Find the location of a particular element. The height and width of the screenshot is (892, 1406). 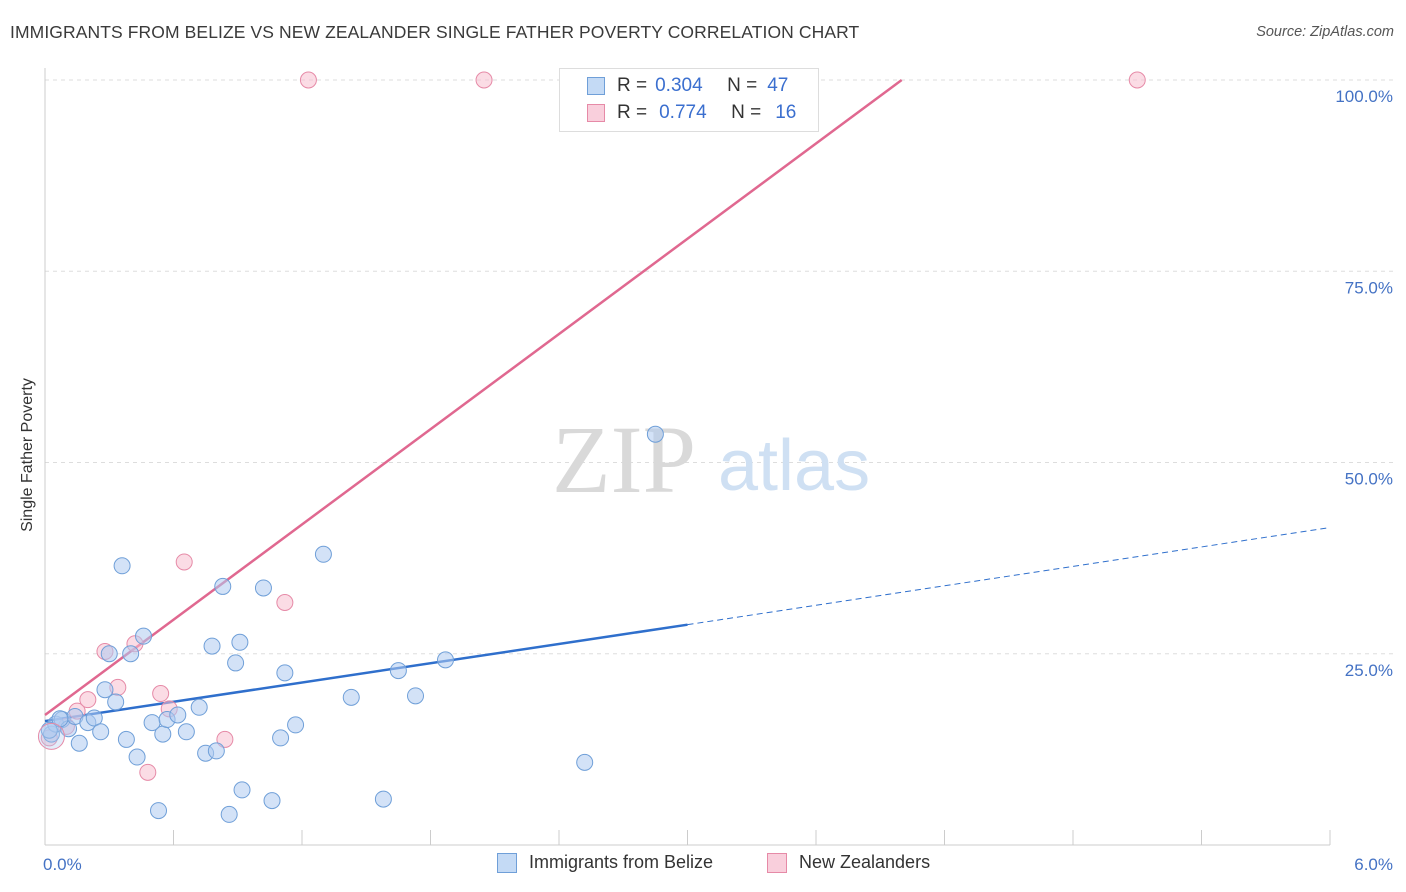

legend-n-value: 16 is located at coordinates (786, 112).